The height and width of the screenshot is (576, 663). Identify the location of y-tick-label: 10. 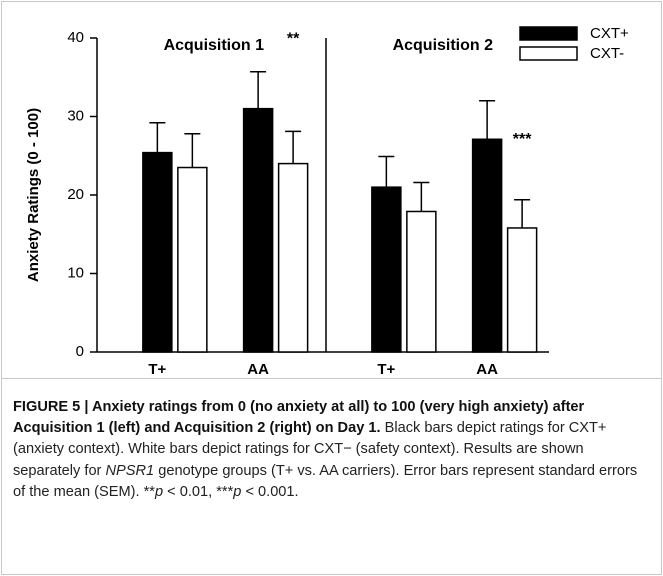
(75, 272).